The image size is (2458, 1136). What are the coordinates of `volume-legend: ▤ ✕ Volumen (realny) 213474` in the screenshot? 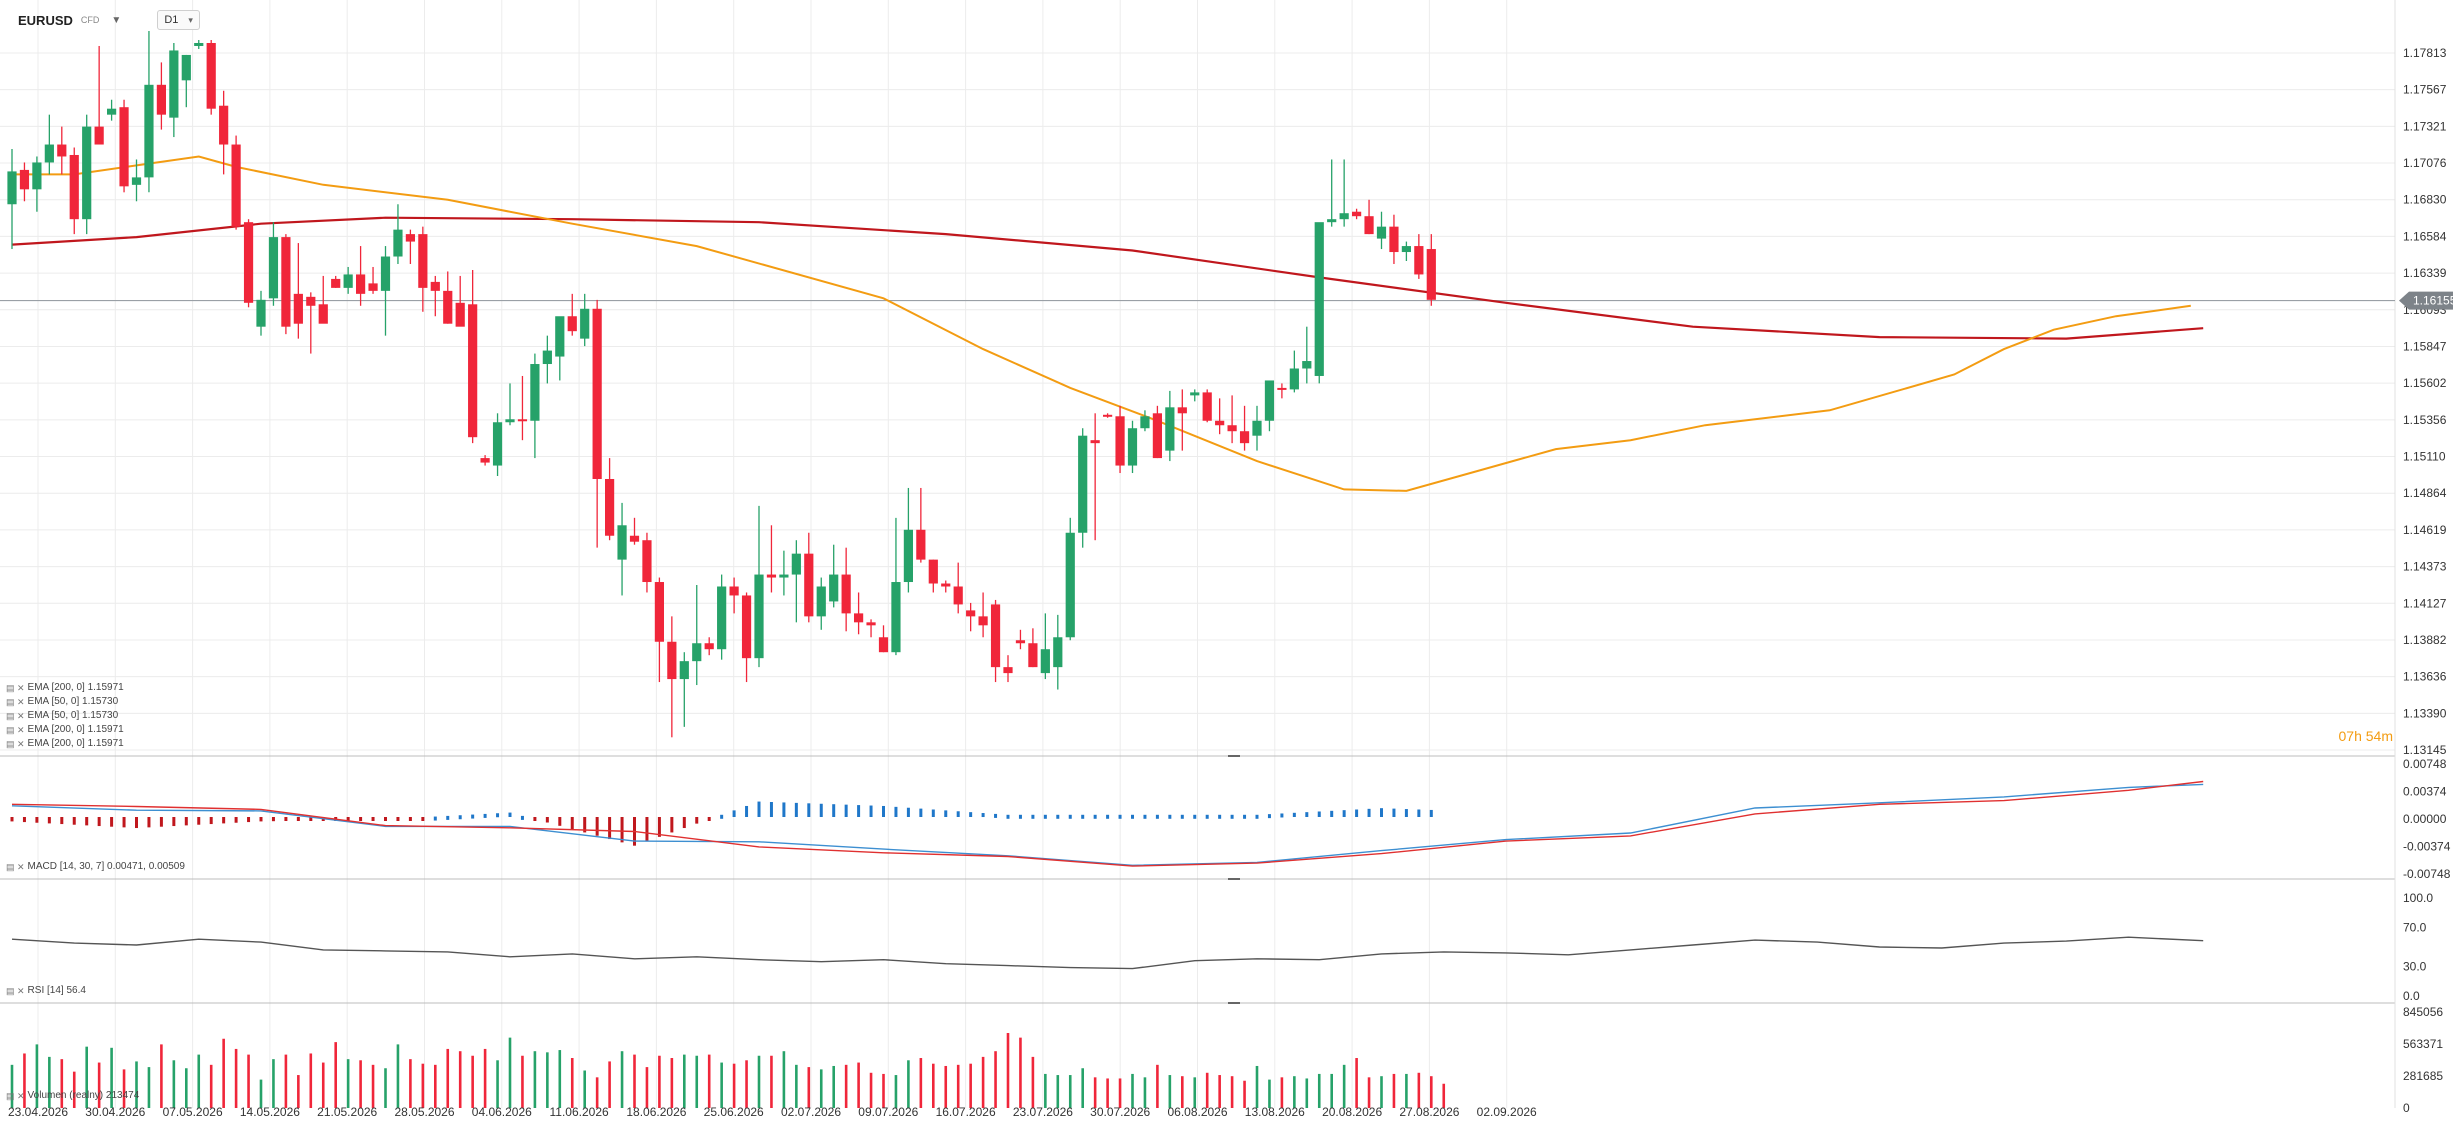 It's located at (72, 1096).